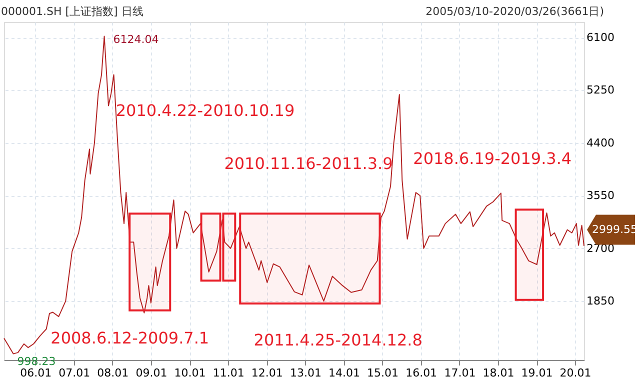 This screenshot has width=639, height=383. What do you see at coordinates (36, 361) in the screenshot?
I see `annotation: 998.23` at bounding box center [36, 361].